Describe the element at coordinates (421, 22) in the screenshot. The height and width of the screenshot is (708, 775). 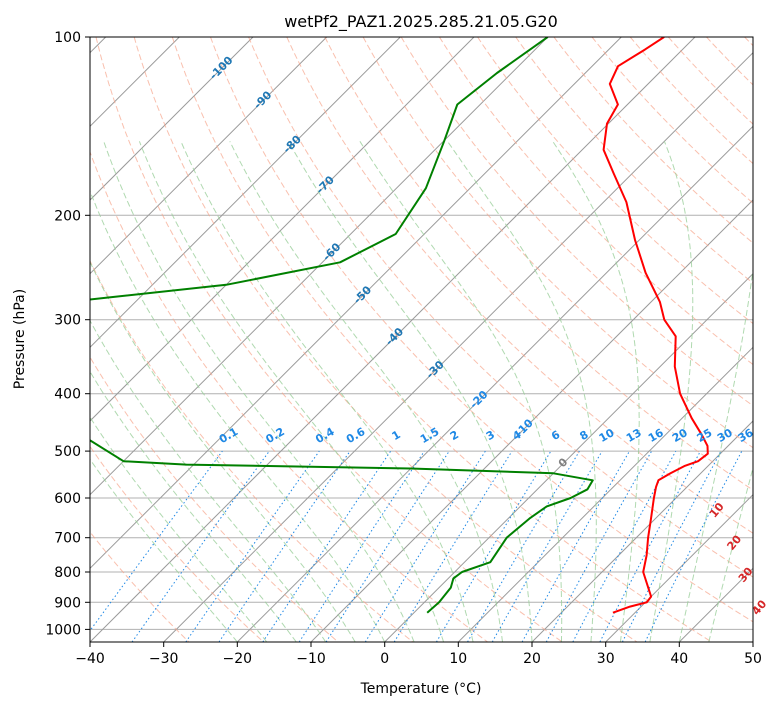
I see `chart-title: wetPf2_PAZ1.2025.285.21.05.G20` at that location.